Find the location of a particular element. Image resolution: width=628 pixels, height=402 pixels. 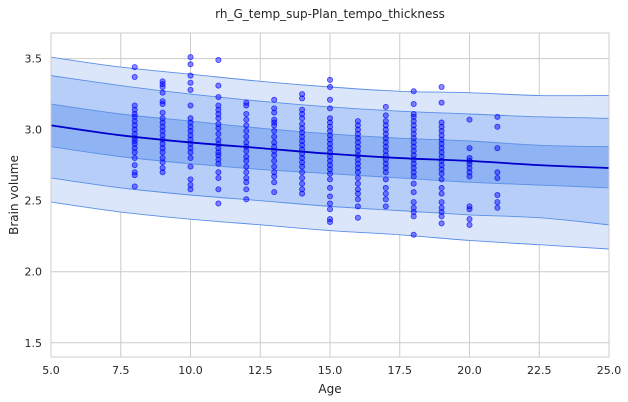

y-axis-label: Brain volume is located at coordinates (14, 195).